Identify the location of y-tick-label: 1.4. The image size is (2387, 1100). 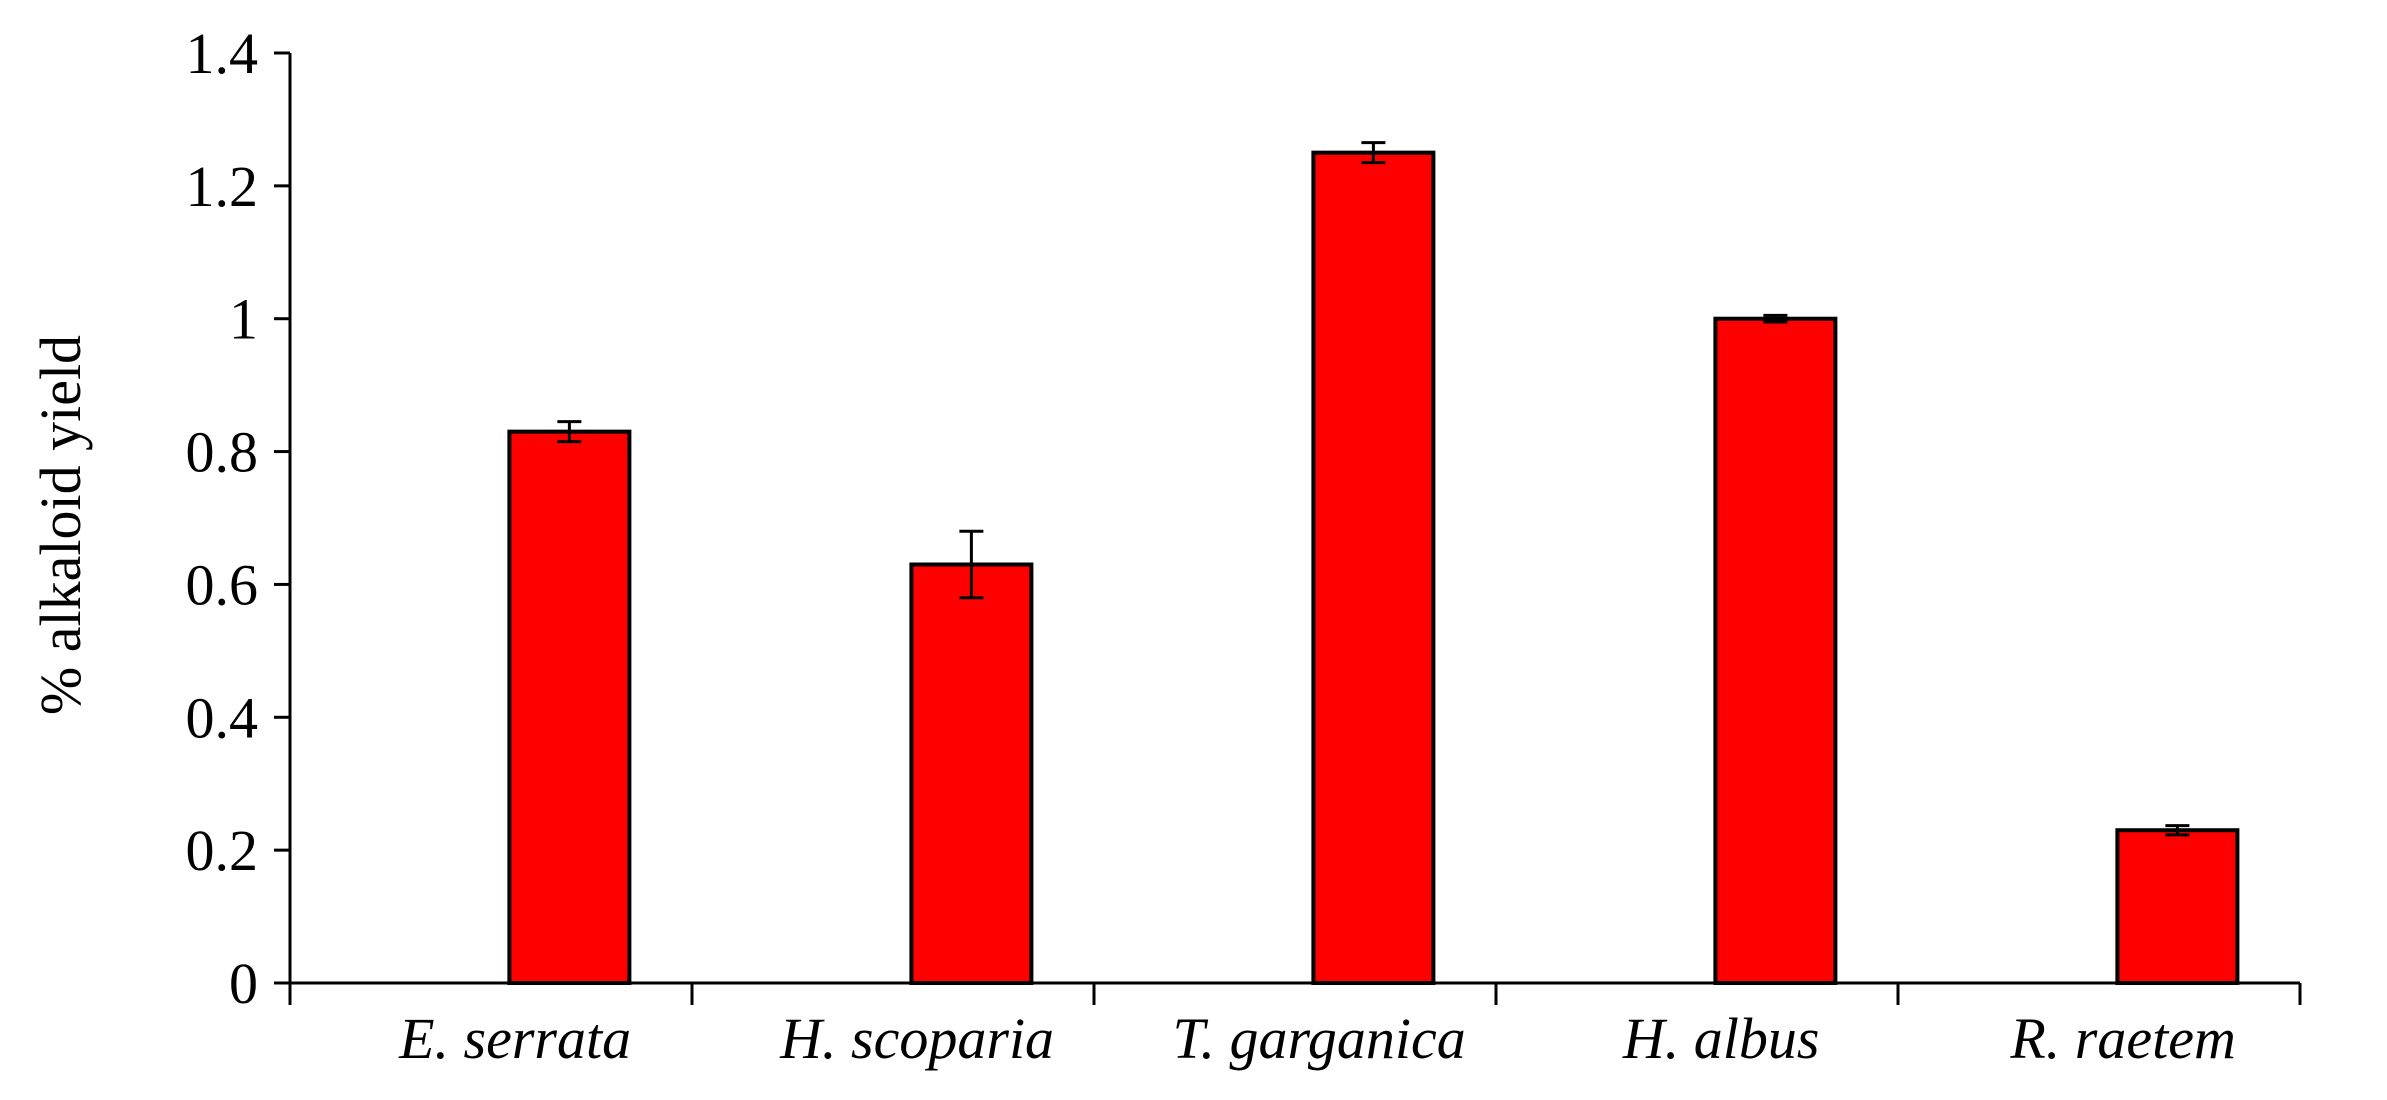
(222, 53).